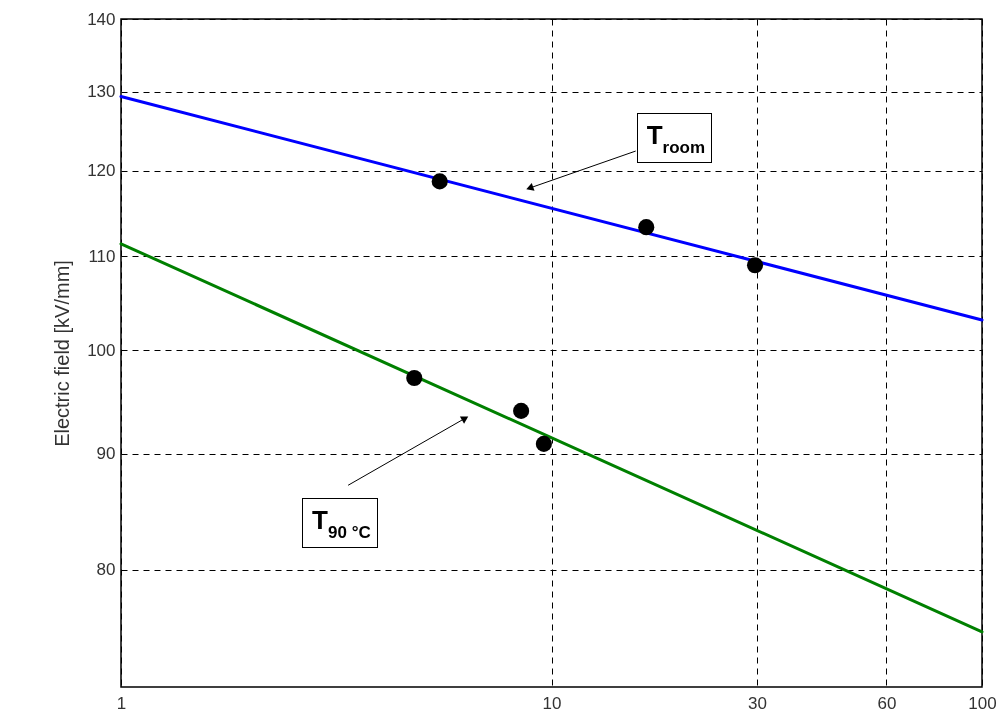 The width and height of the screenshot is (1001, 725). Describe the element at coordinates (62, 353) in the screenshot. I see `y-axis-title: Electric field [kV/mm]` at that location.